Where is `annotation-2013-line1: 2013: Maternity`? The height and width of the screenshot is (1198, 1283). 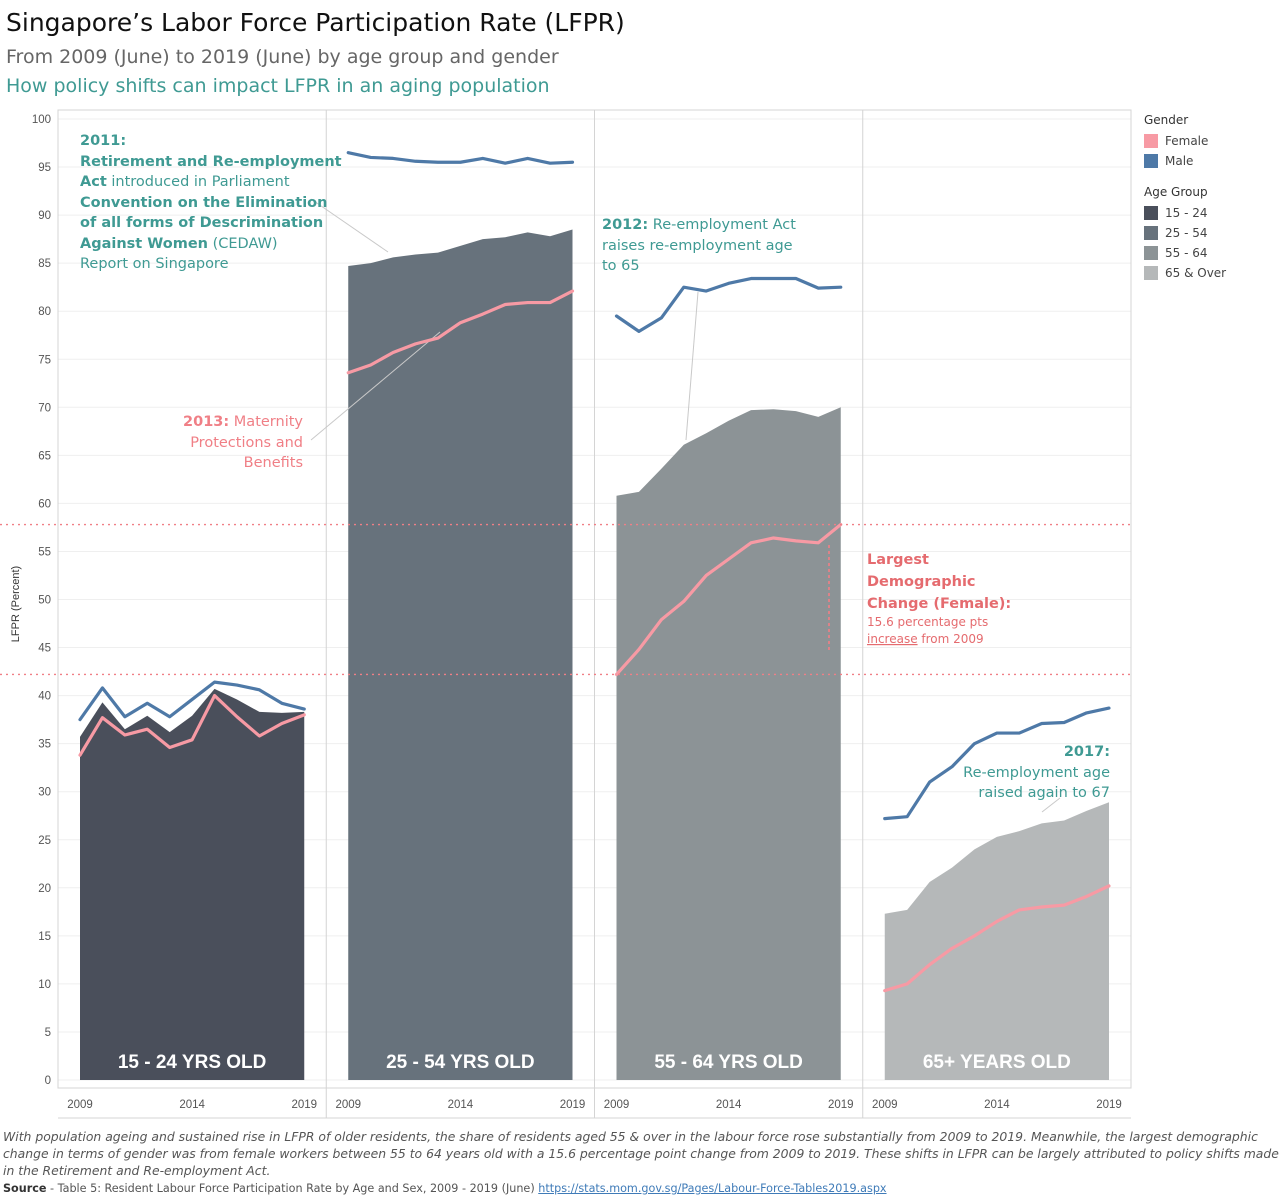 annotation-2013-line1: 2013: Maternity is located at coordinates (243, 422).